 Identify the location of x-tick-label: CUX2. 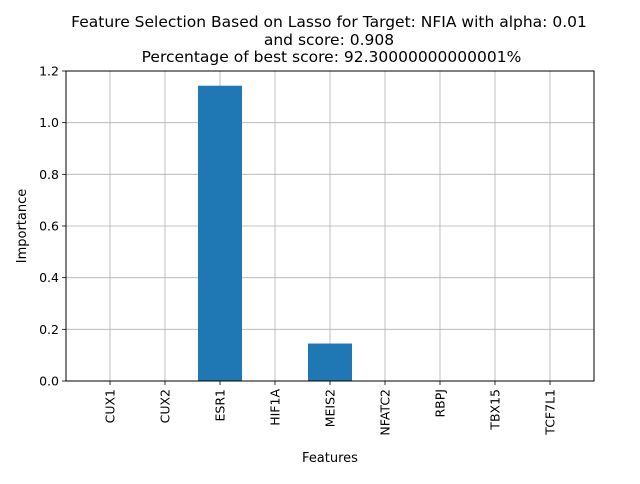
(165, 406).